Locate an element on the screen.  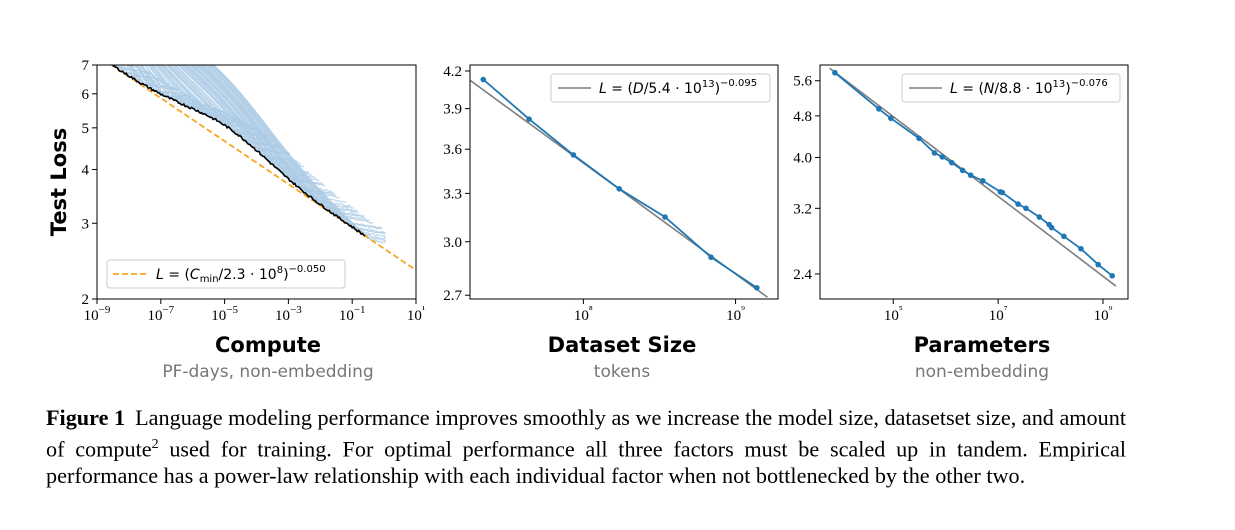
y-tick-label: 4.0 is located at coordinates (802, 158).